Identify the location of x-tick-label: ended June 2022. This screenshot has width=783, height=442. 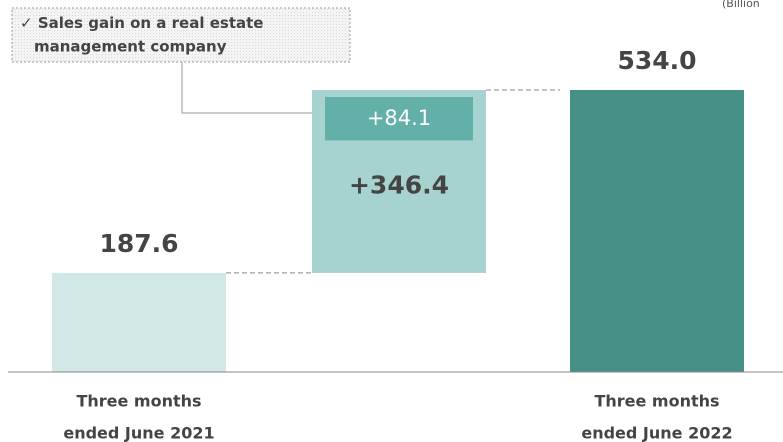
(656, 433).